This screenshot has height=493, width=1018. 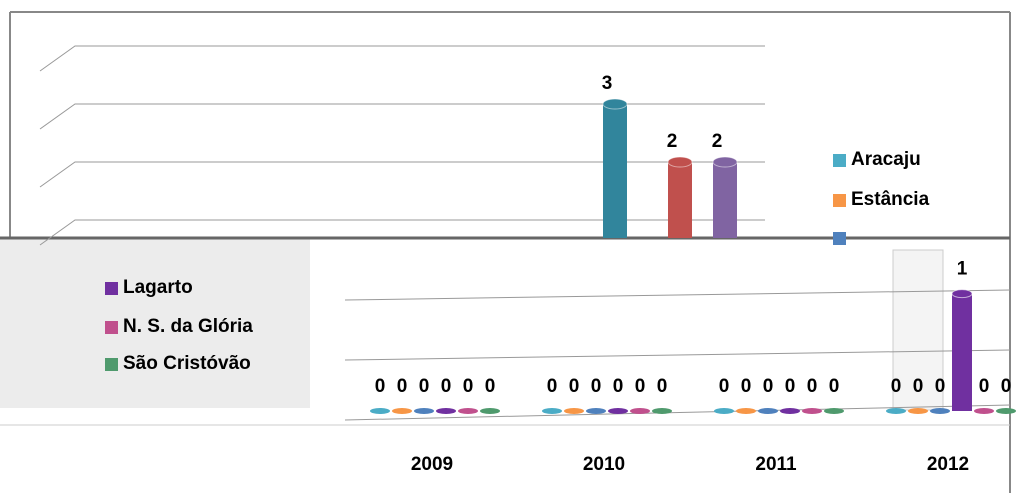 What do you see at coordinates (677, 412) in the screenshot?
I see `floor-edge` at bounding box center [677, 412].